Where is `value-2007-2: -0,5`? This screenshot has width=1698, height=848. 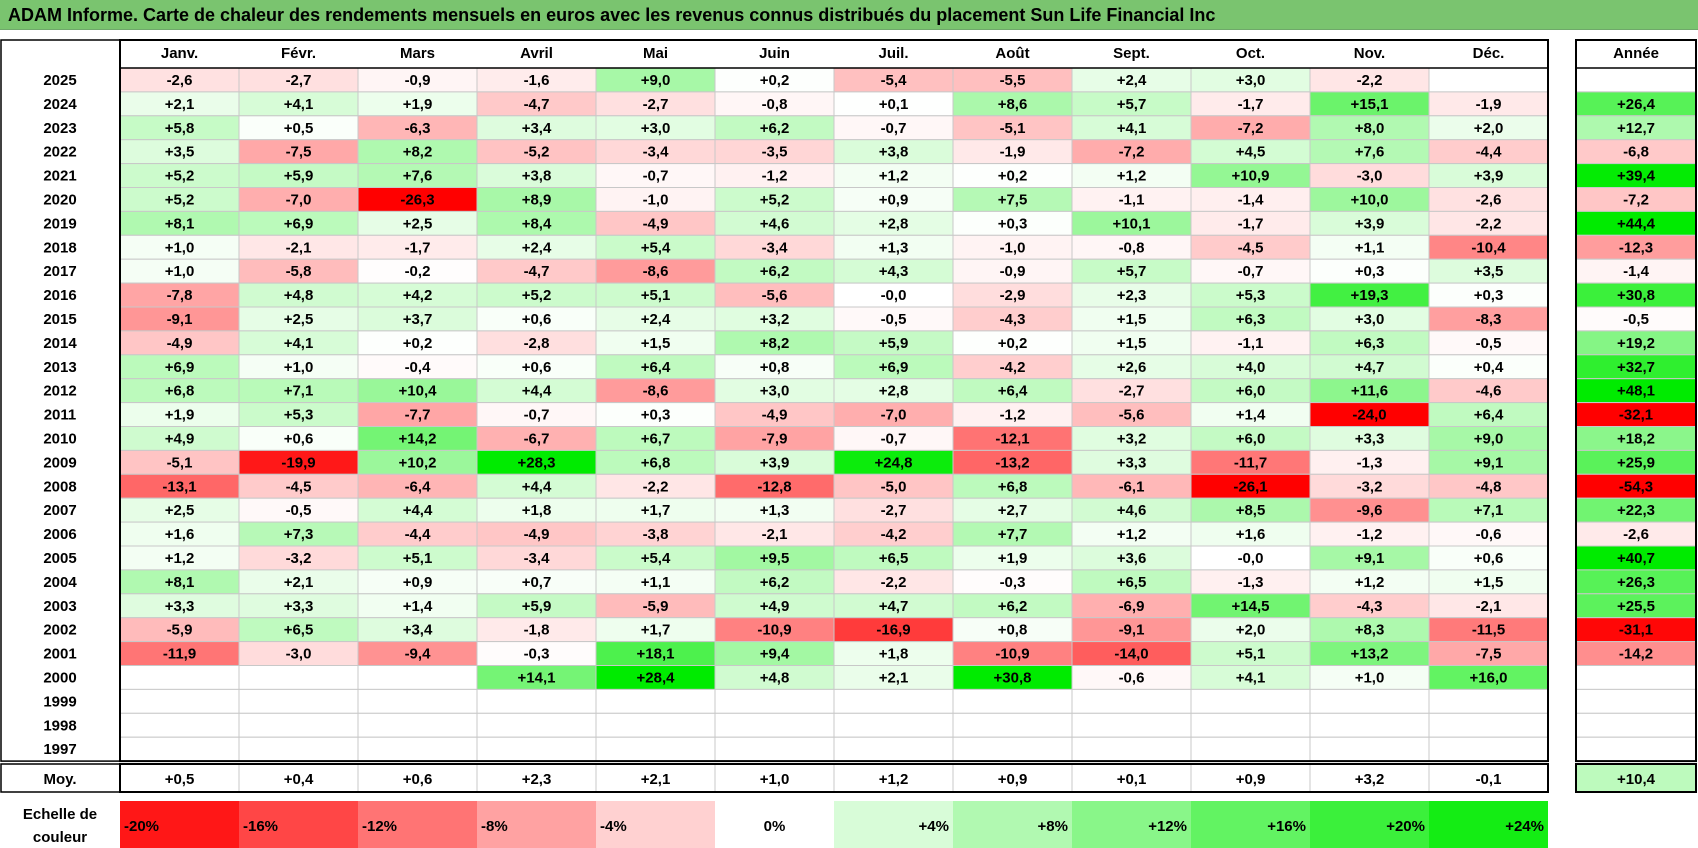 value-2007-2: -0,5 is located at coordinates (299, 510).